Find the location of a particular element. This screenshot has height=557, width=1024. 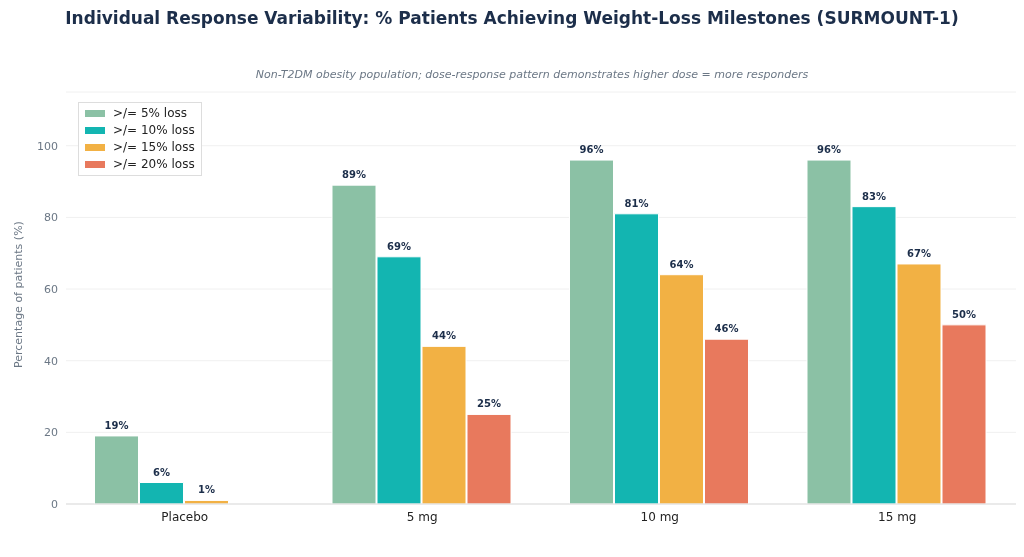

legend-label: >/= 15% loss is located at coordinates (154, 147).